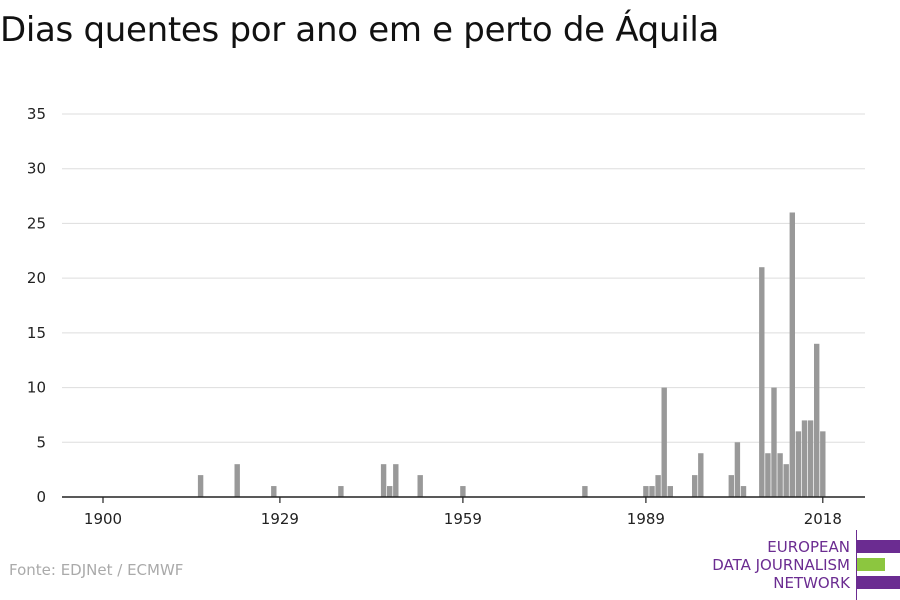 This screenshot has width=900, height=600. I want to click on y-tick-label-15: 15, so click(36, 333).